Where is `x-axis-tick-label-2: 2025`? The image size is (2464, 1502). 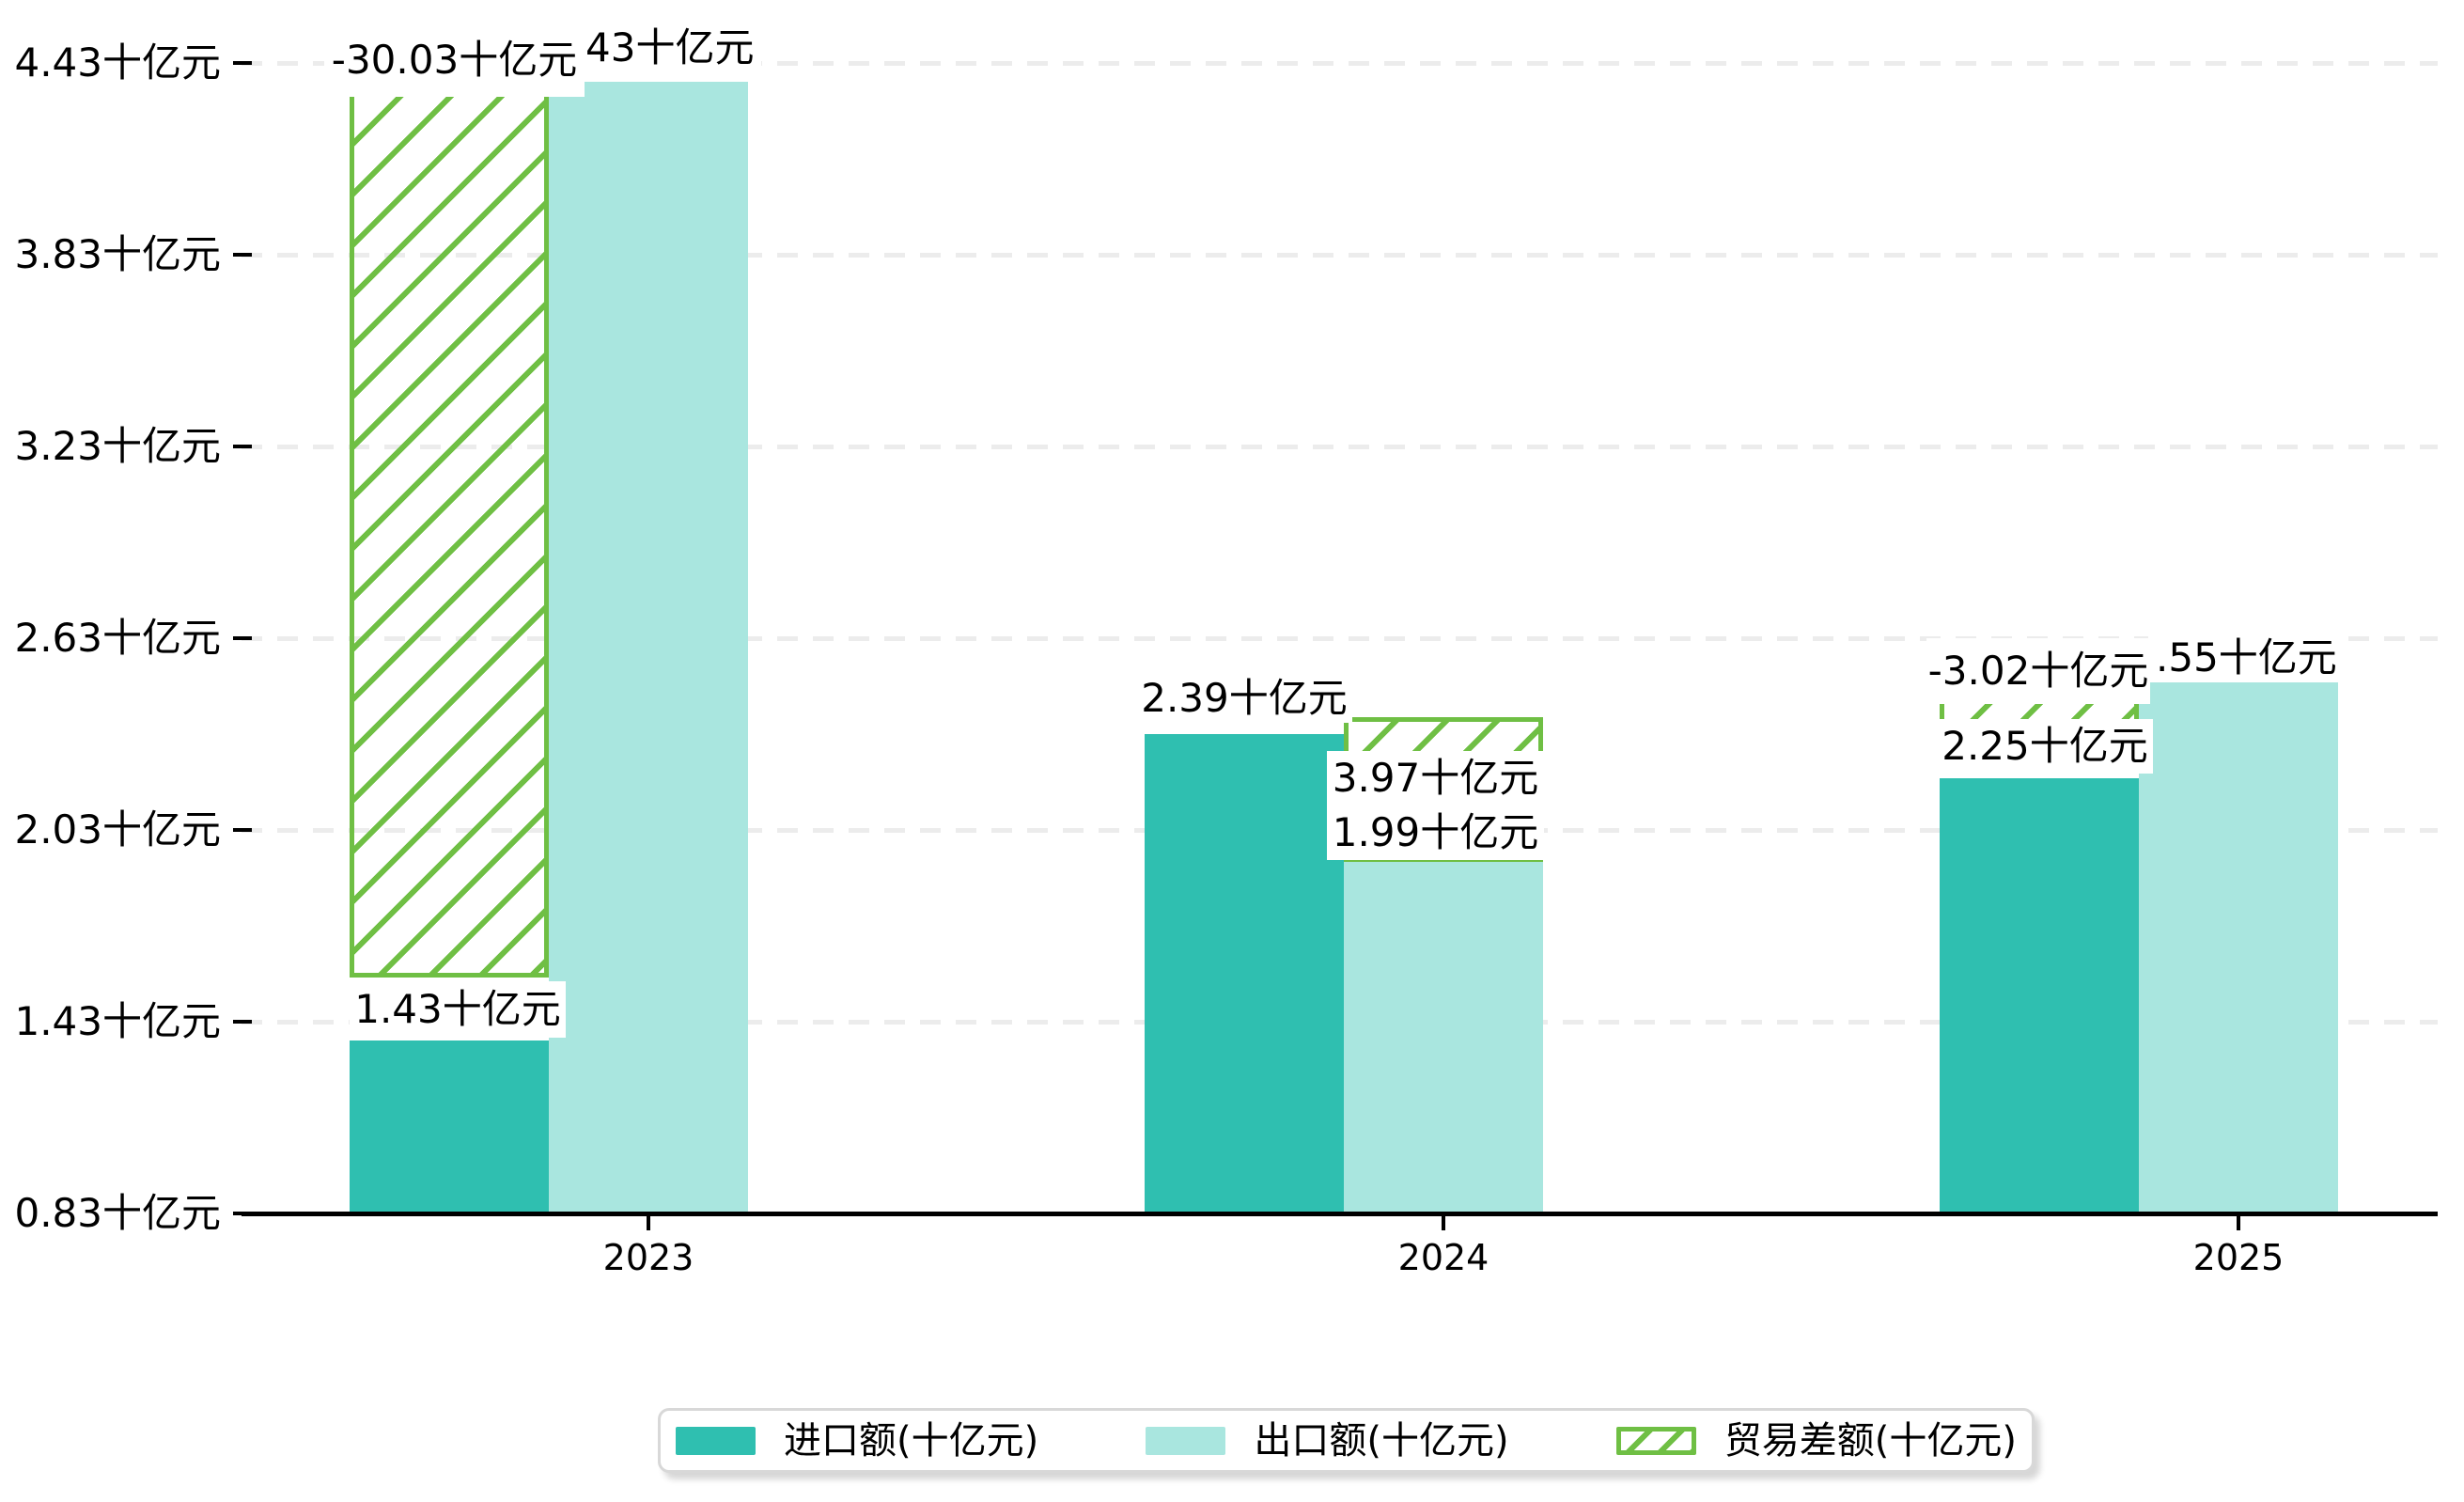
x-axis-tick-label-2: 2025 is located at coordinates (2238, 1258).